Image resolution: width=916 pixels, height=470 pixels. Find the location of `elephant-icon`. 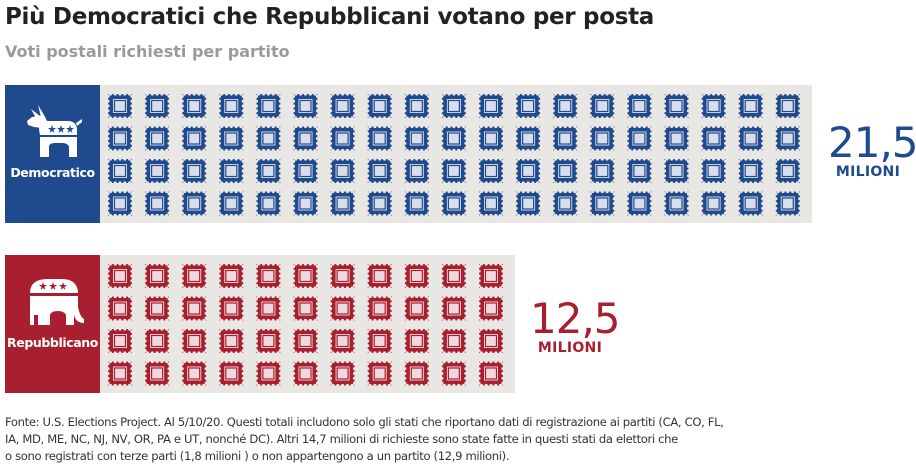

elephant-icon is located at coordinates (56, 302).